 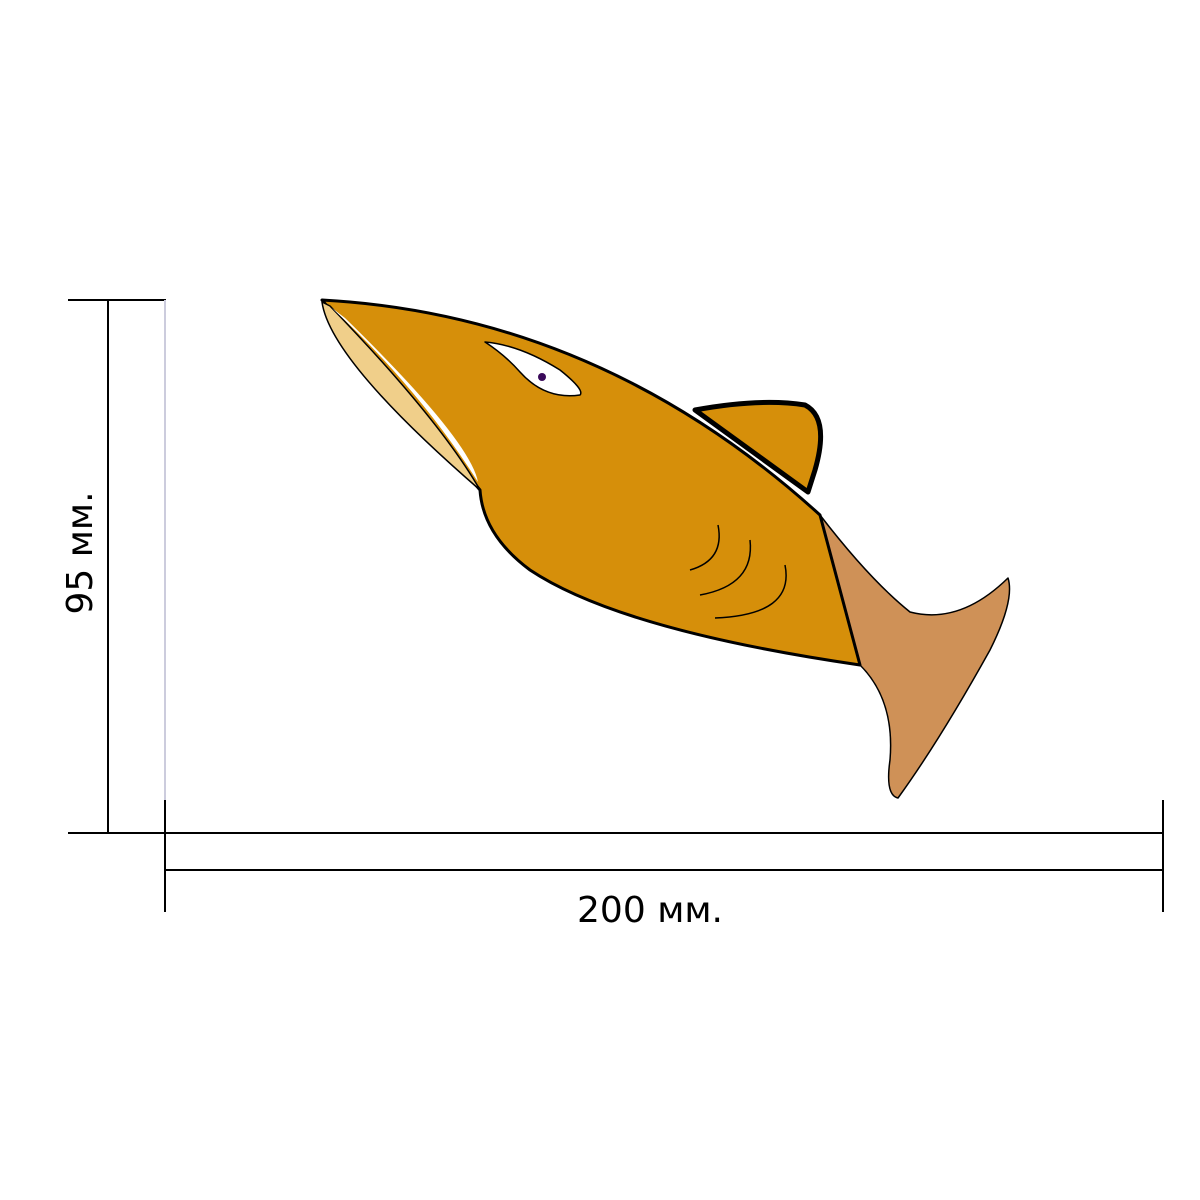 I want to click on gills, so click(x=738, y=571).